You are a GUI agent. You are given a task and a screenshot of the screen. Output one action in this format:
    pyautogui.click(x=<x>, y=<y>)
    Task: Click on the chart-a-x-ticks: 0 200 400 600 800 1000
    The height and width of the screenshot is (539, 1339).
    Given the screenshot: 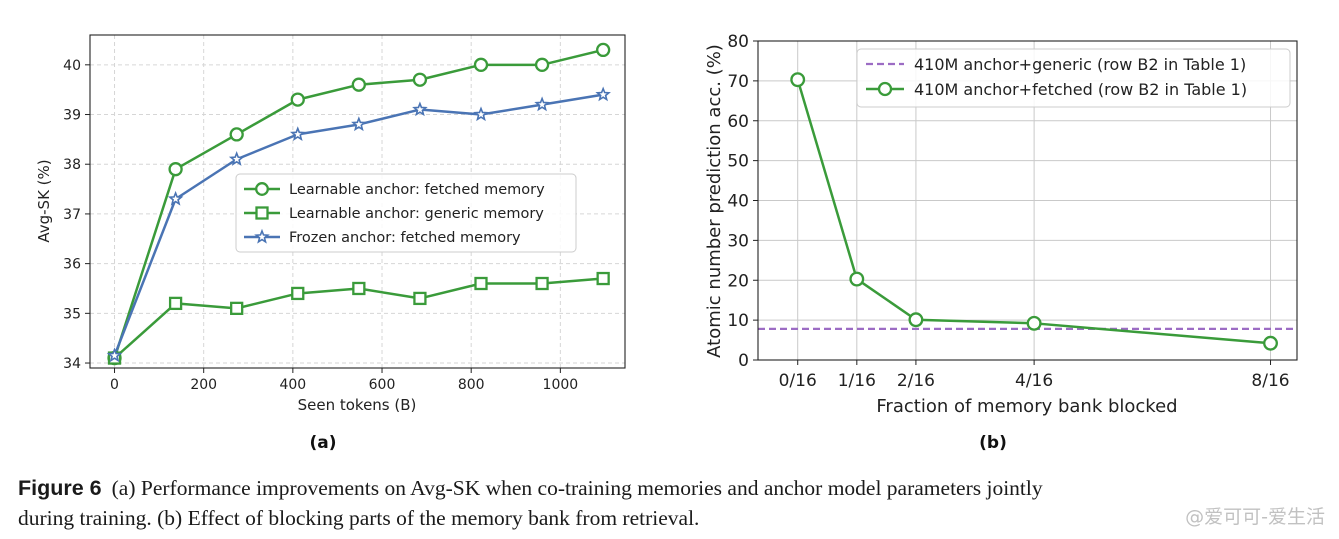 What is the action you would take?
    pyautogui.click(x=344, y=380)
    